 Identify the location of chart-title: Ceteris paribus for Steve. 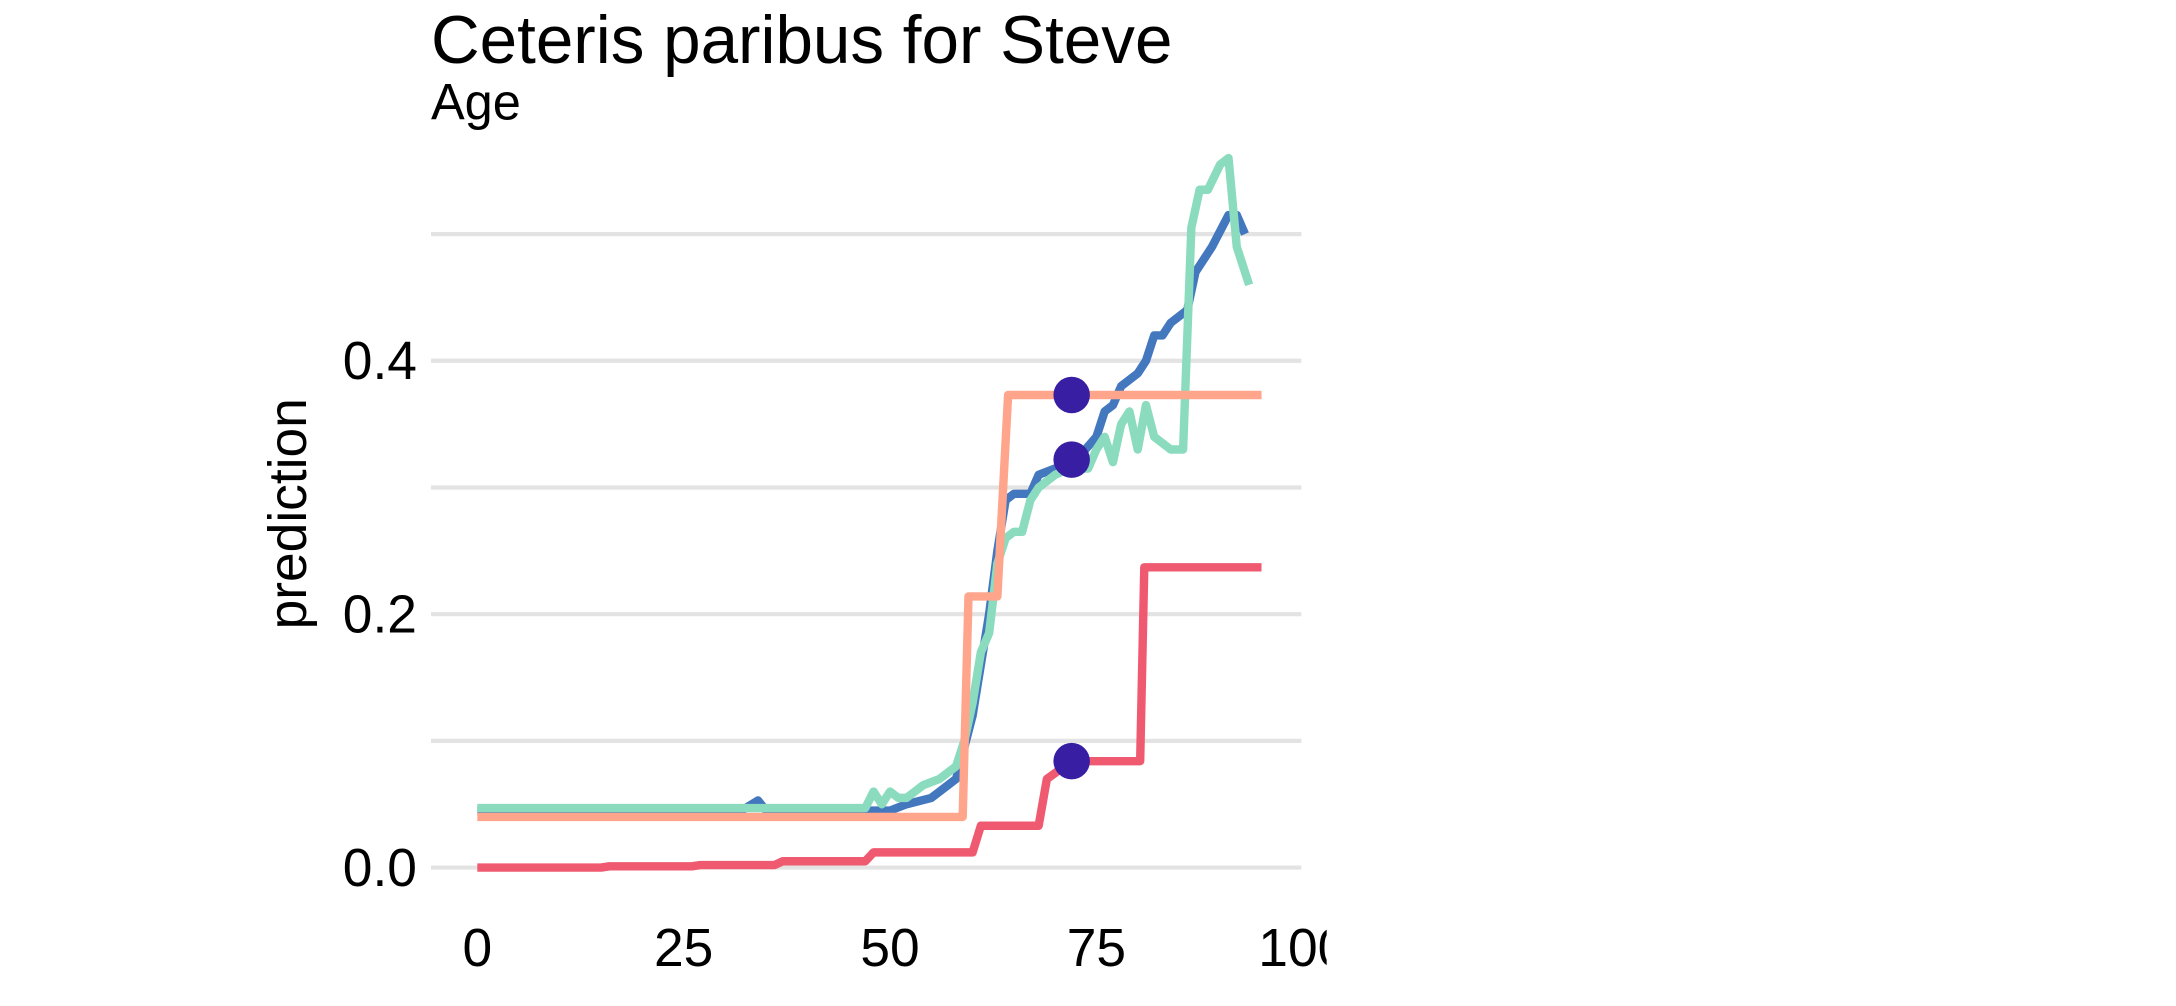
(801, 40).